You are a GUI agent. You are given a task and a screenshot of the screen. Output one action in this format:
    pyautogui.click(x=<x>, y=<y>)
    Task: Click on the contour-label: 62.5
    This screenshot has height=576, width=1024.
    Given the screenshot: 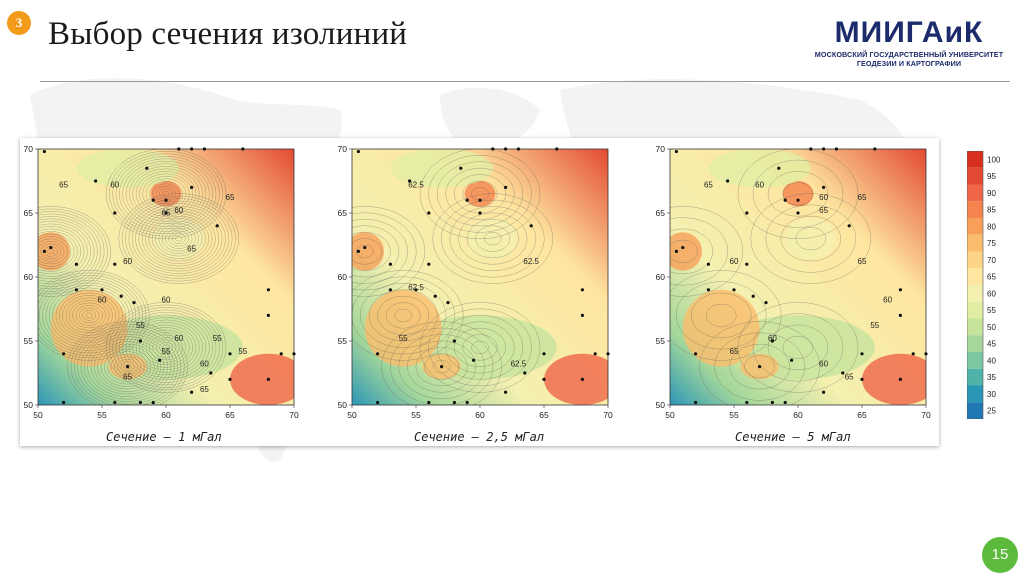 What is the action you would take?
    pyautogui.click(x=416, y=287)
    